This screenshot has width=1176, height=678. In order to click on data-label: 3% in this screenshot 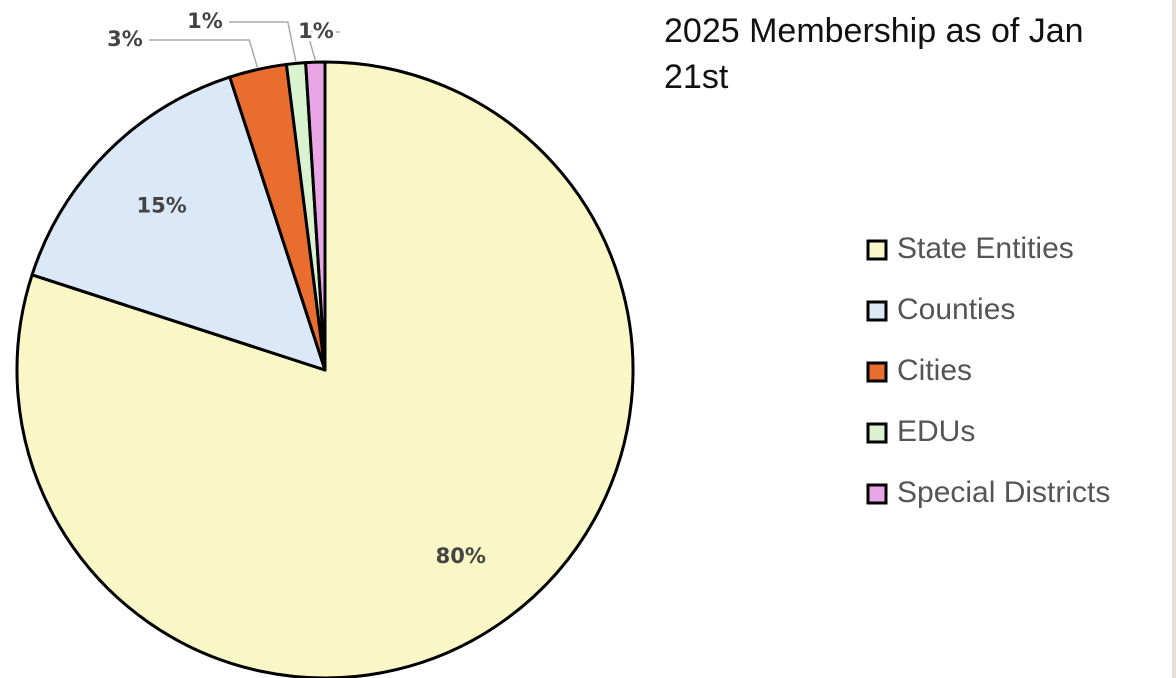, I will do `click(125, 39)`.